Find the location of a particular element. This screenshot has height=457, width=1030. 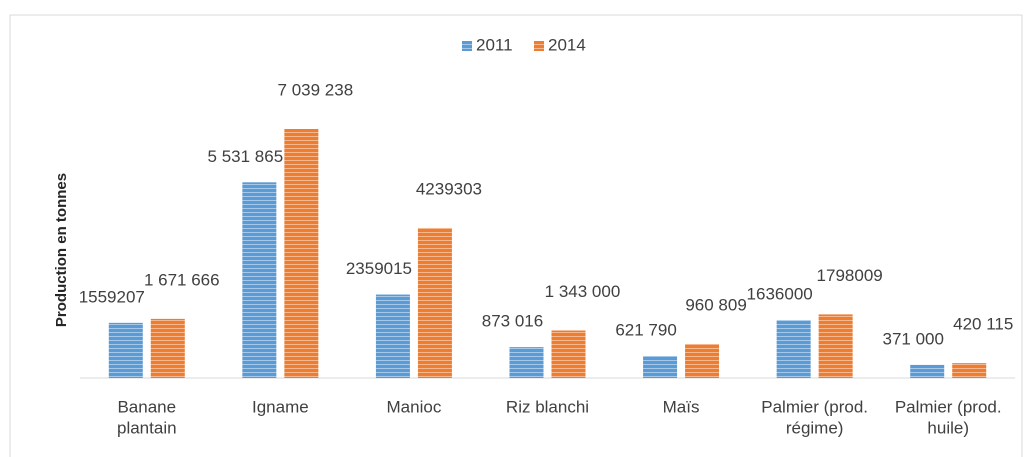

data-label: 1 343 000 is located at coordinates (583, 291).